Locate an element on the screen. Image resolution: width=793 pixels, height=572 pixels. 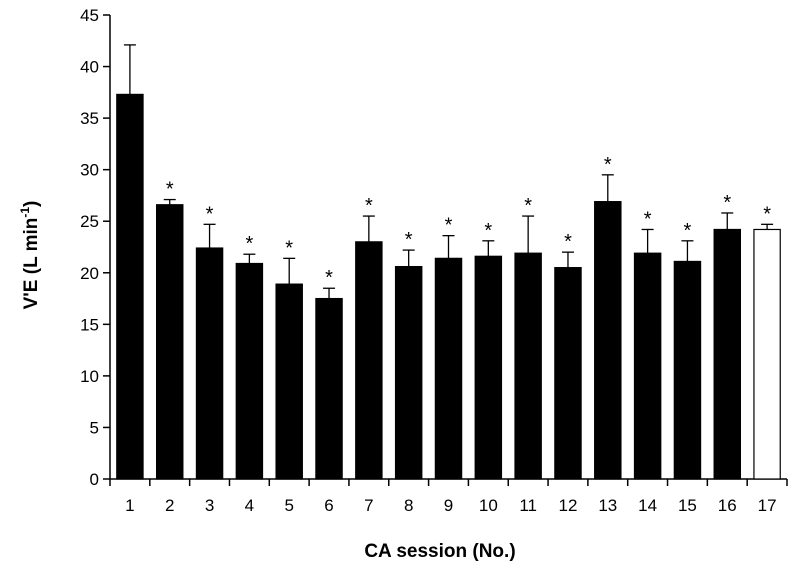
y-tick-label: 20 is located at coordinates (89, 273).